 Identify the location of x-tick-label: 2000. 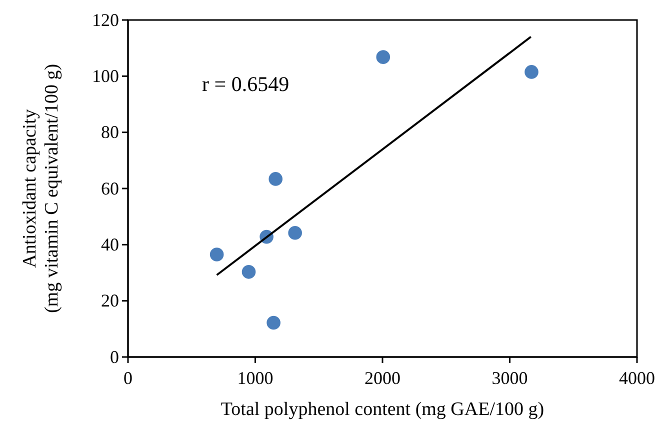
(382, 378).